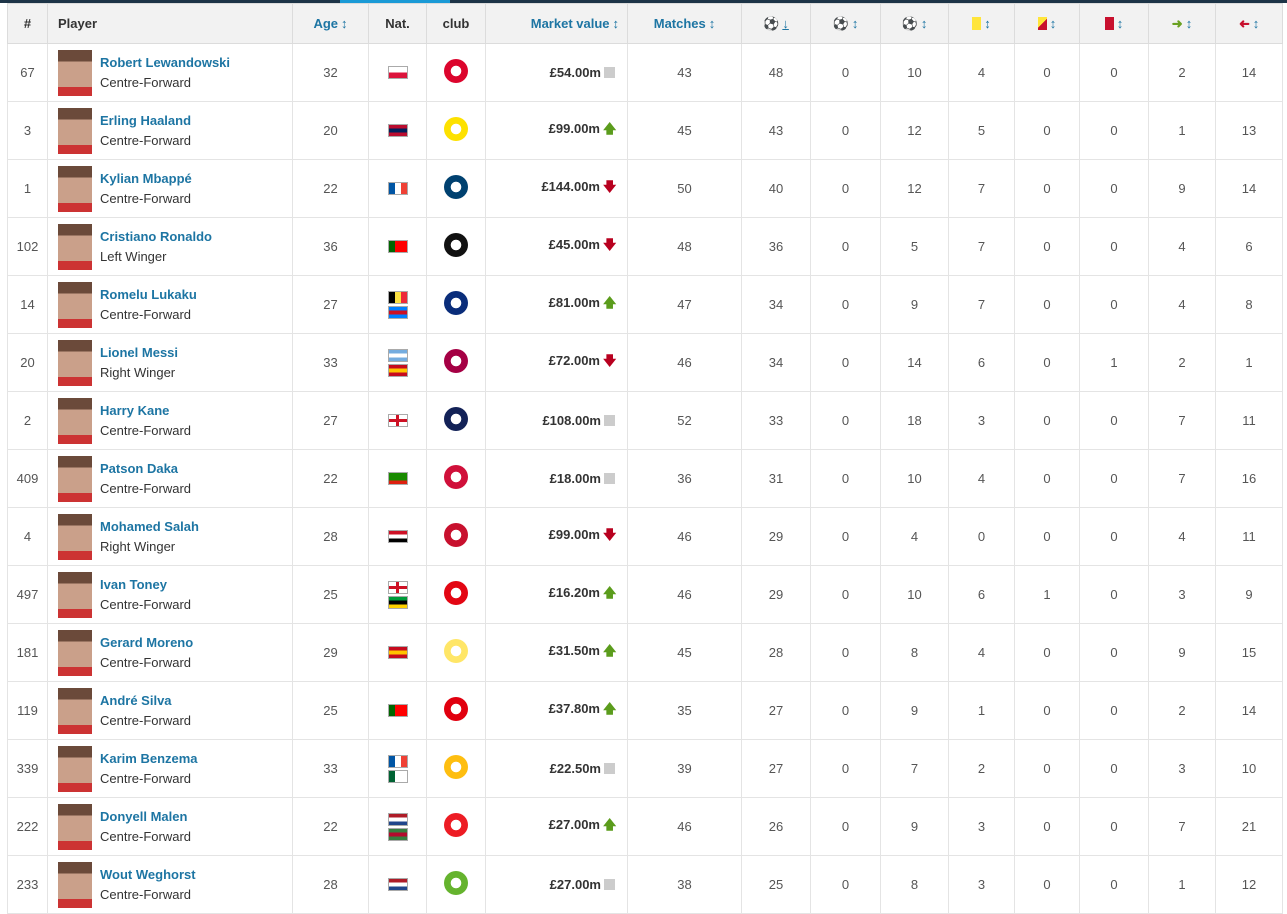 Image resolution: width=1287 pixels, height=914 pixels. I want to click on player-name-link: Kylian Mbappé, so click(146, 178).